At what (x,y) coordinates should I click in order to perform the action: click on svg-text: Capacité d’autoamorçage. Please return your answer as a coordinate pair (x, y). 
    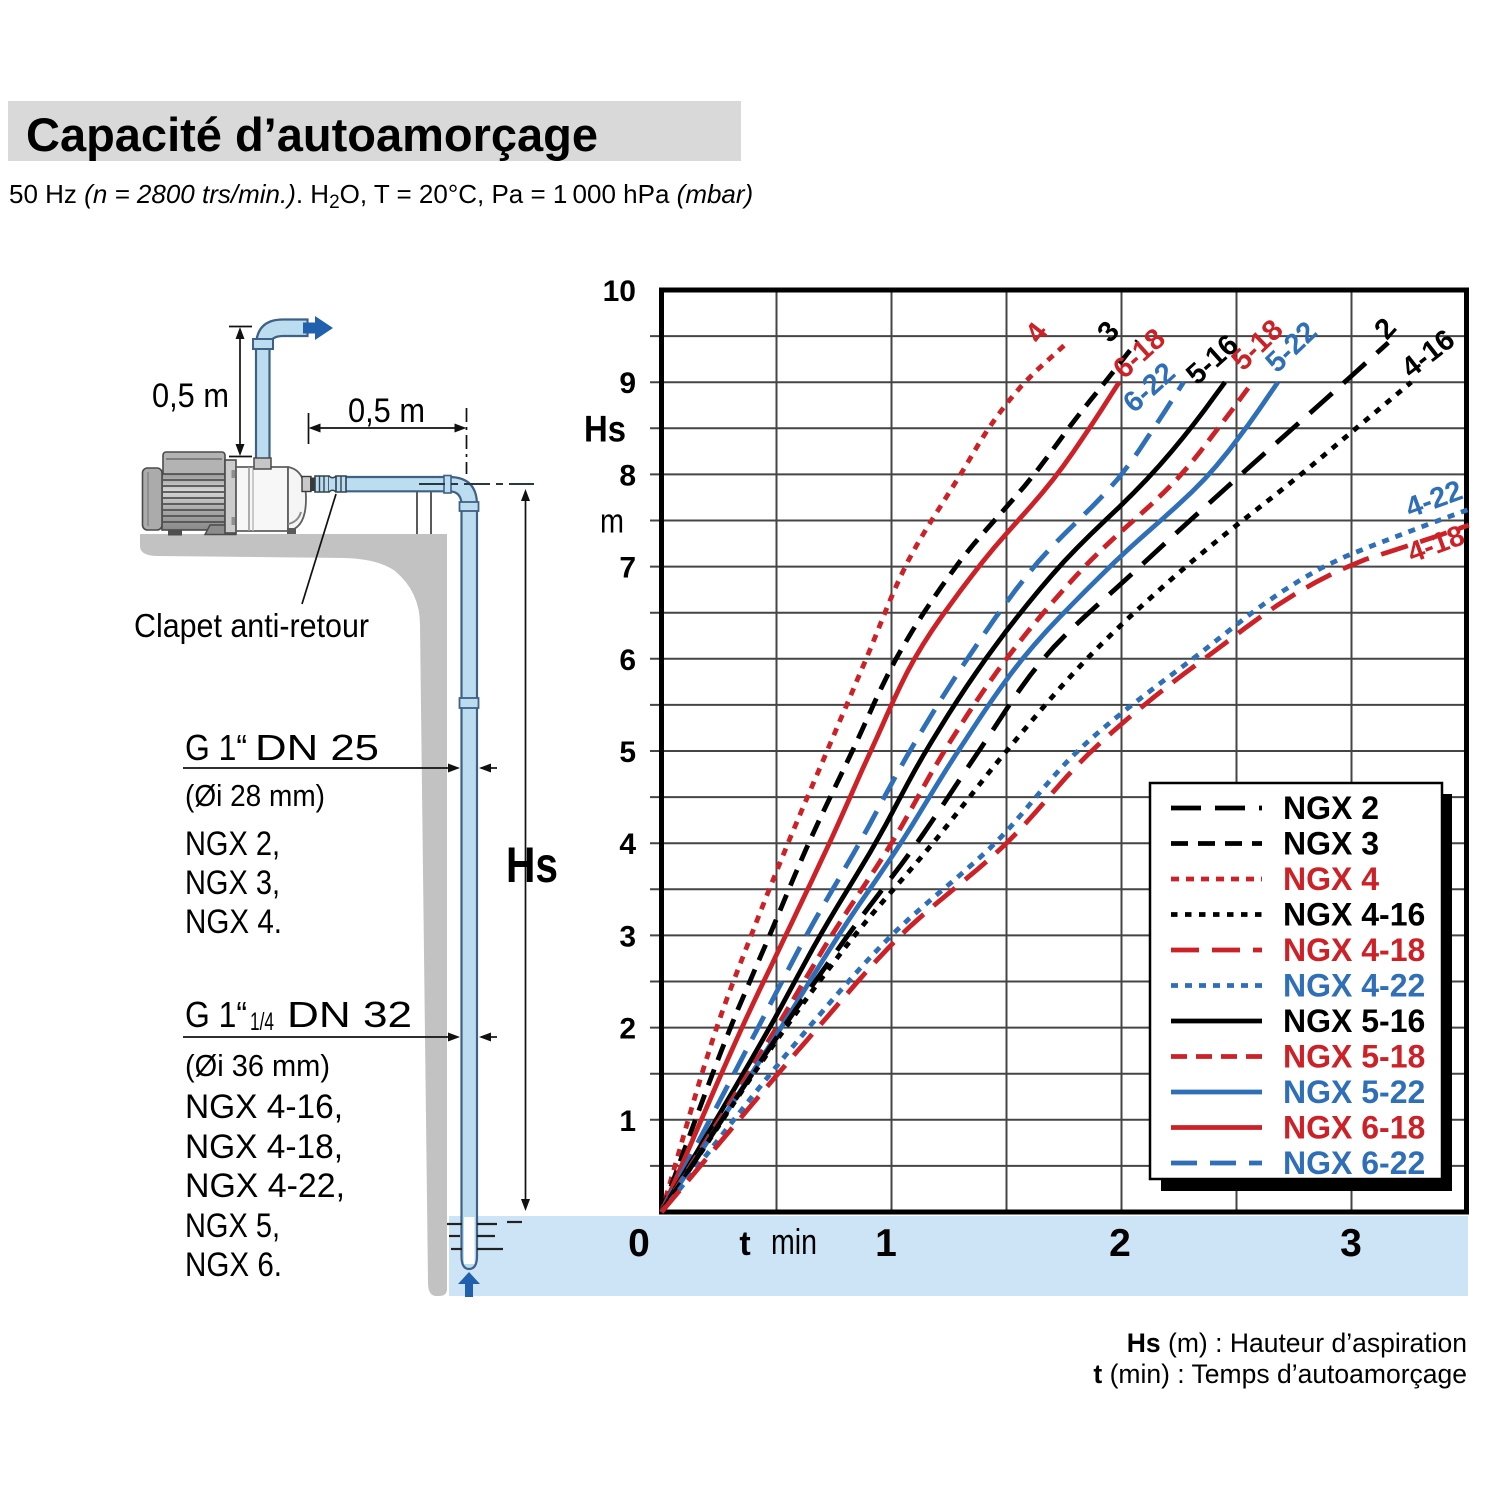
    Looking at the image, I should click on (312, 134).